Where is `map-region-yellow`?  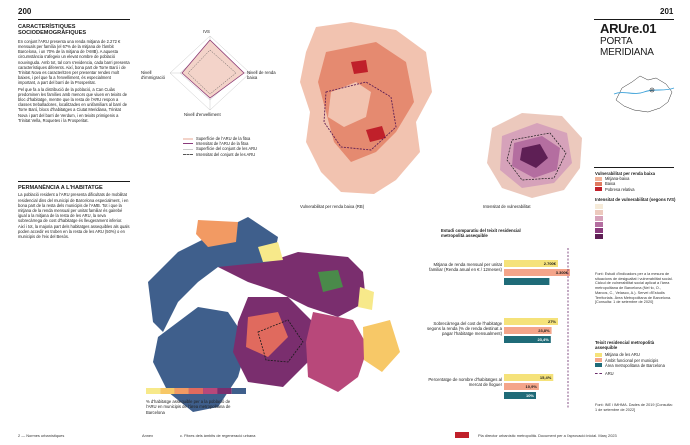
map-region-yellow is located at coordinates (366, 298).